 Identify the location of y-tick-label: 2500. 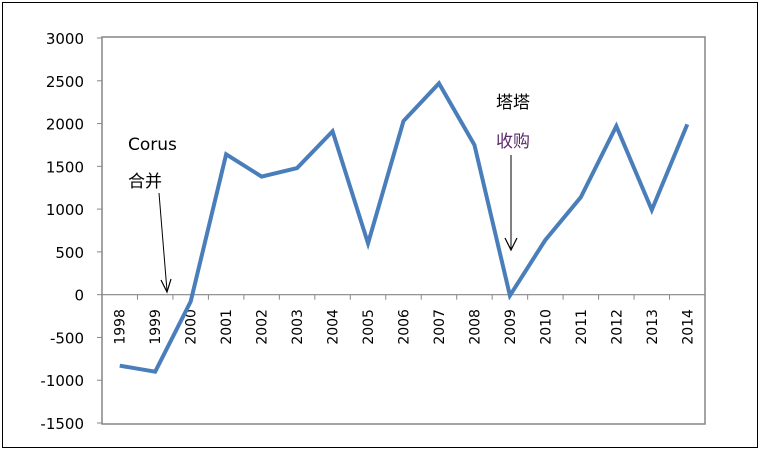
(65, 82).